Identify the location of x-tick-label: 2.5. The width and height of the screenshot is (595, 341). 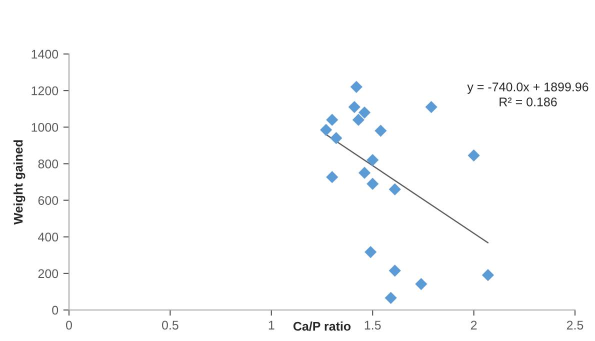
(575, 325).